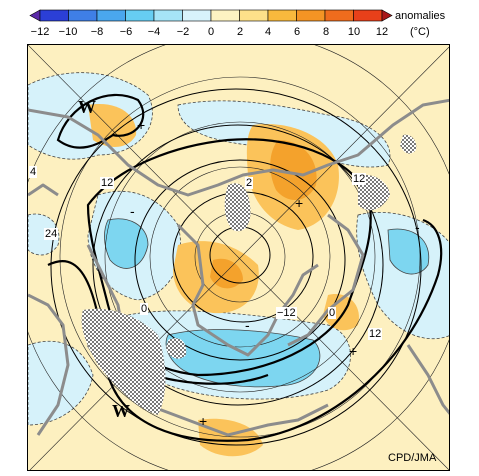 This screenshot has height=476, width=479. What do you see at coordinates (33, 172) in the screenshot?
I see `contour-label: 4` at bounding box center [33, 172].